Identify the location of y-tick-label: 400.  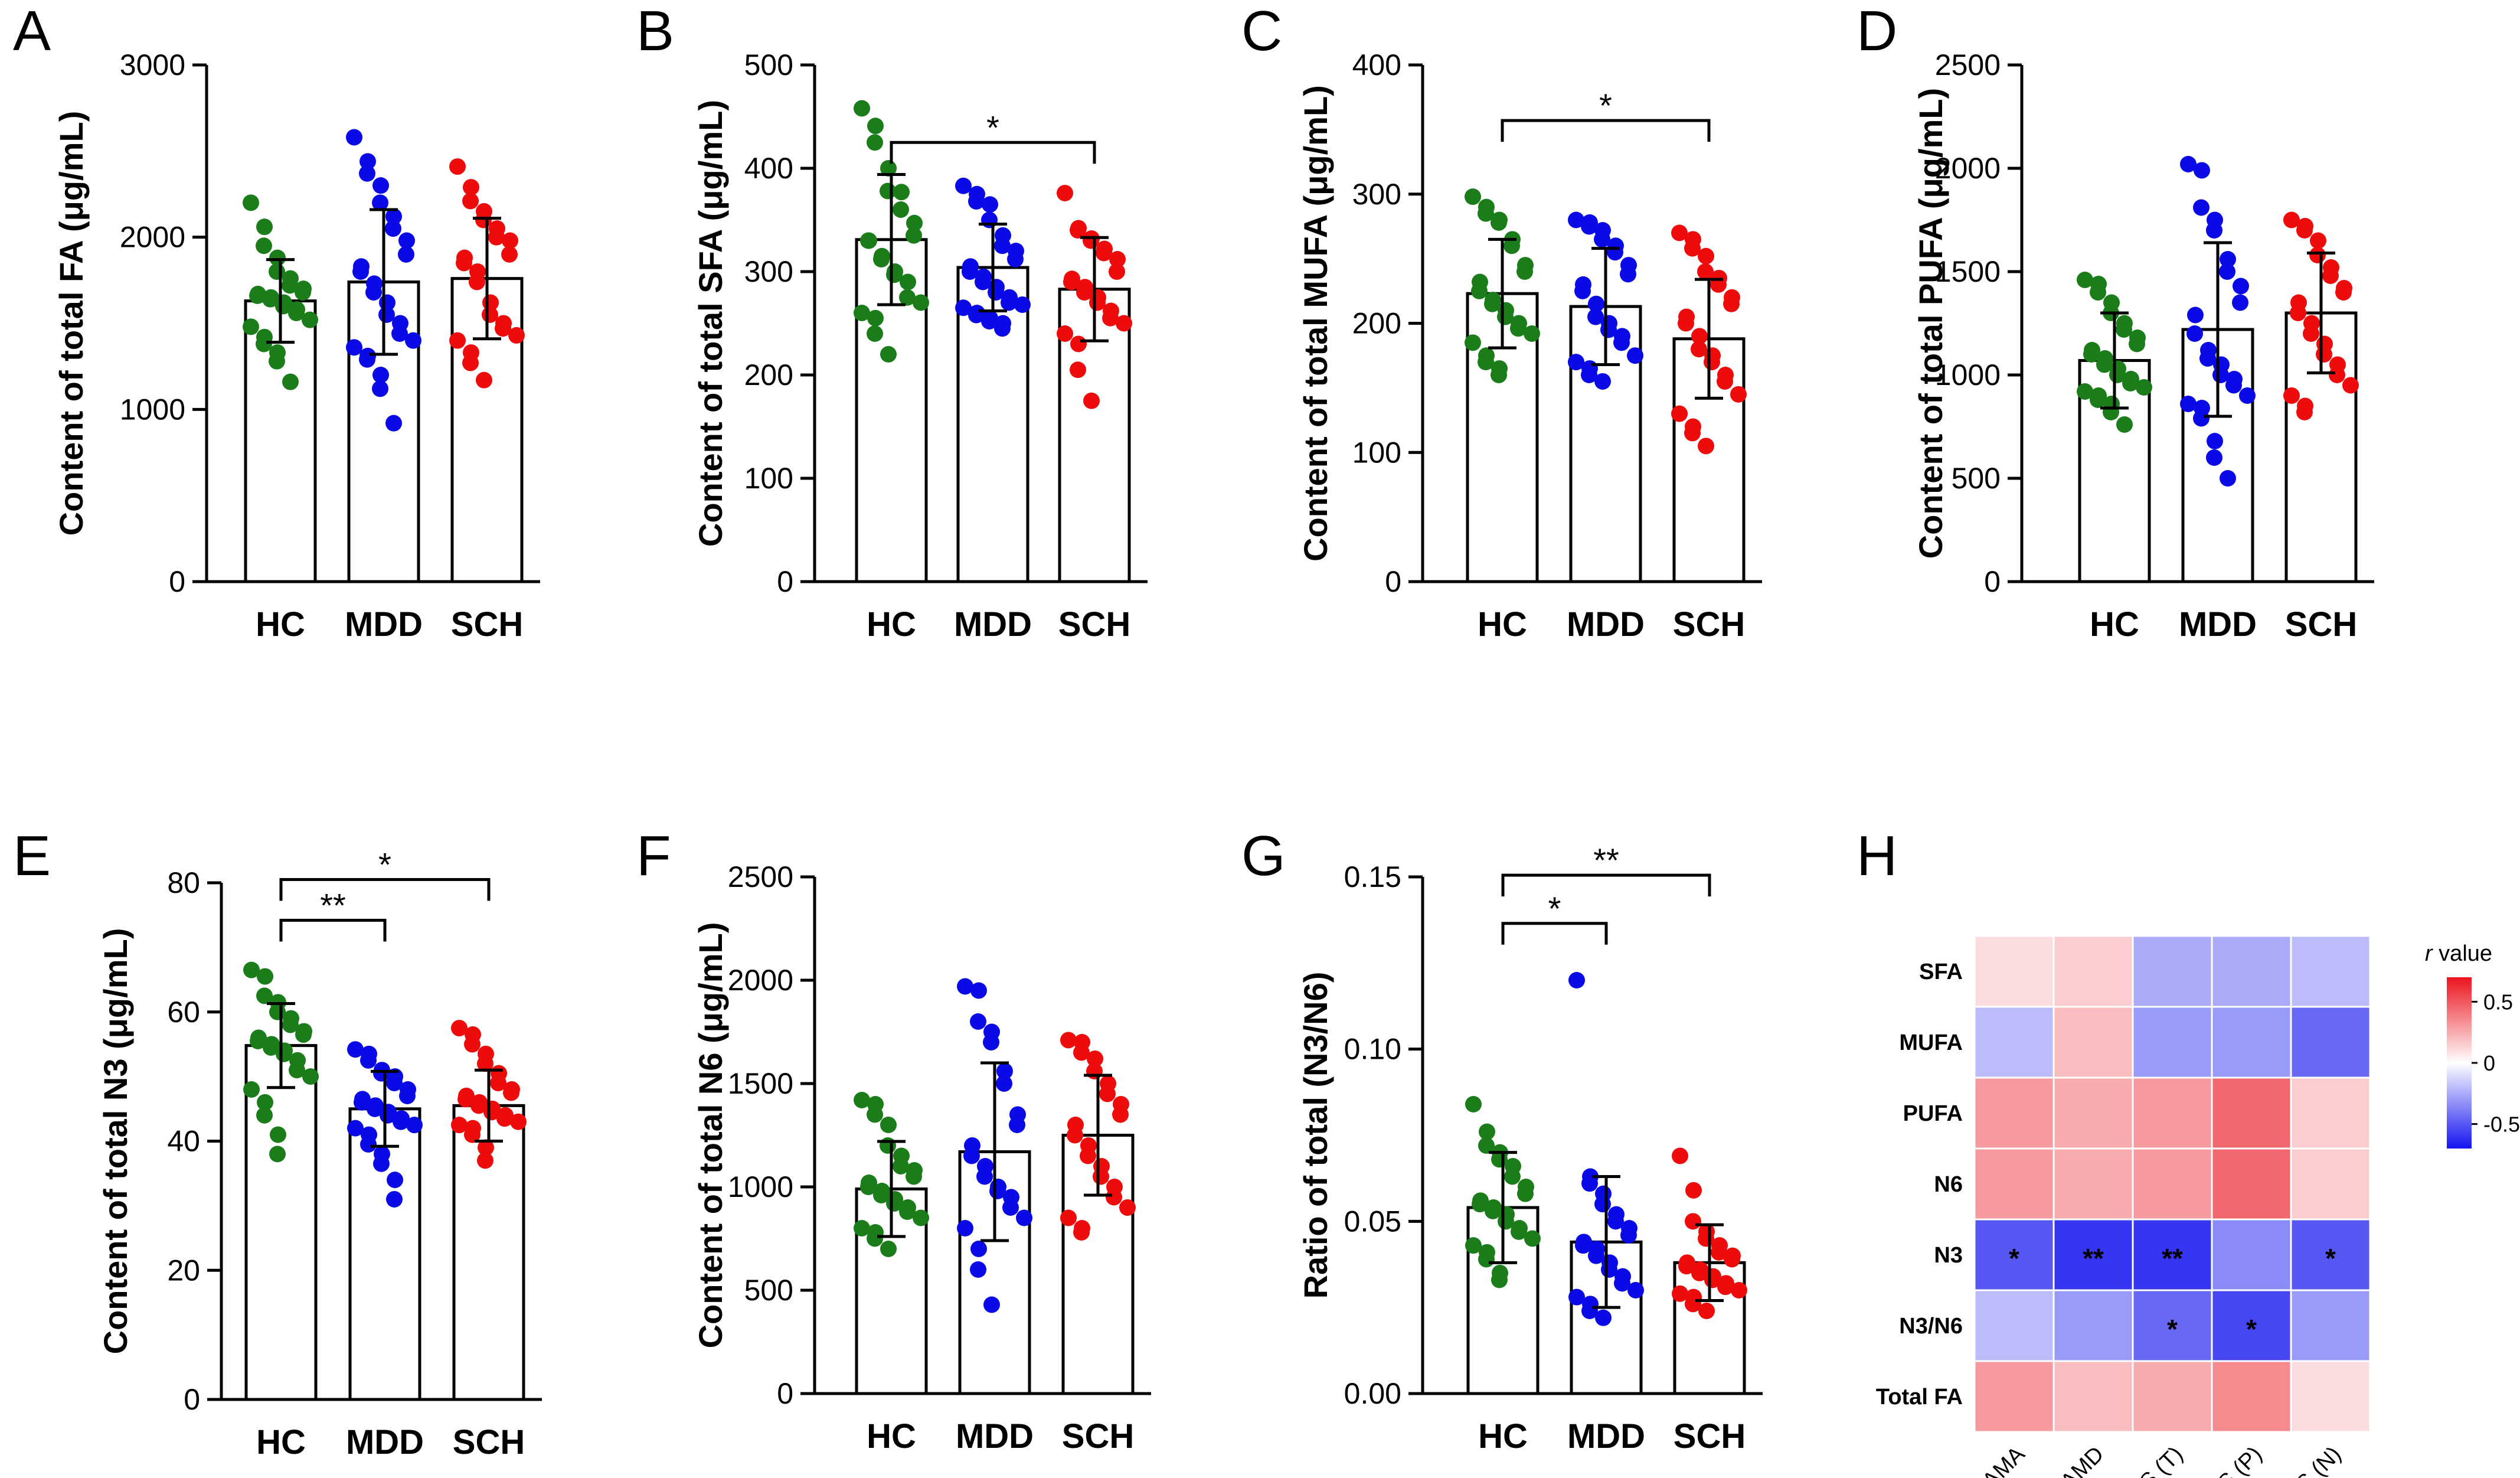
(1376, 64).